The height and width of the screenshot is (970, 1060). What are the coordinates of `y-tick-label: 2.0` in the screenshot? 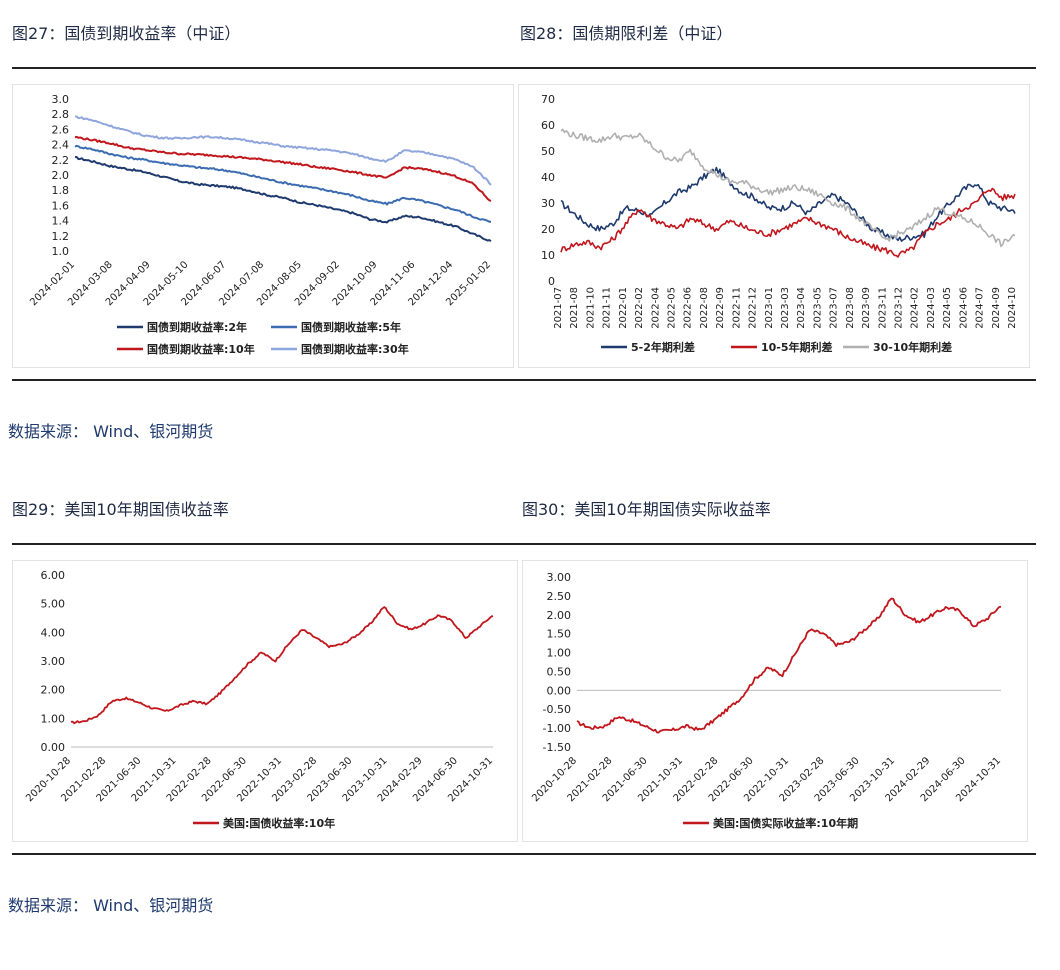 It's located at (61, 175).